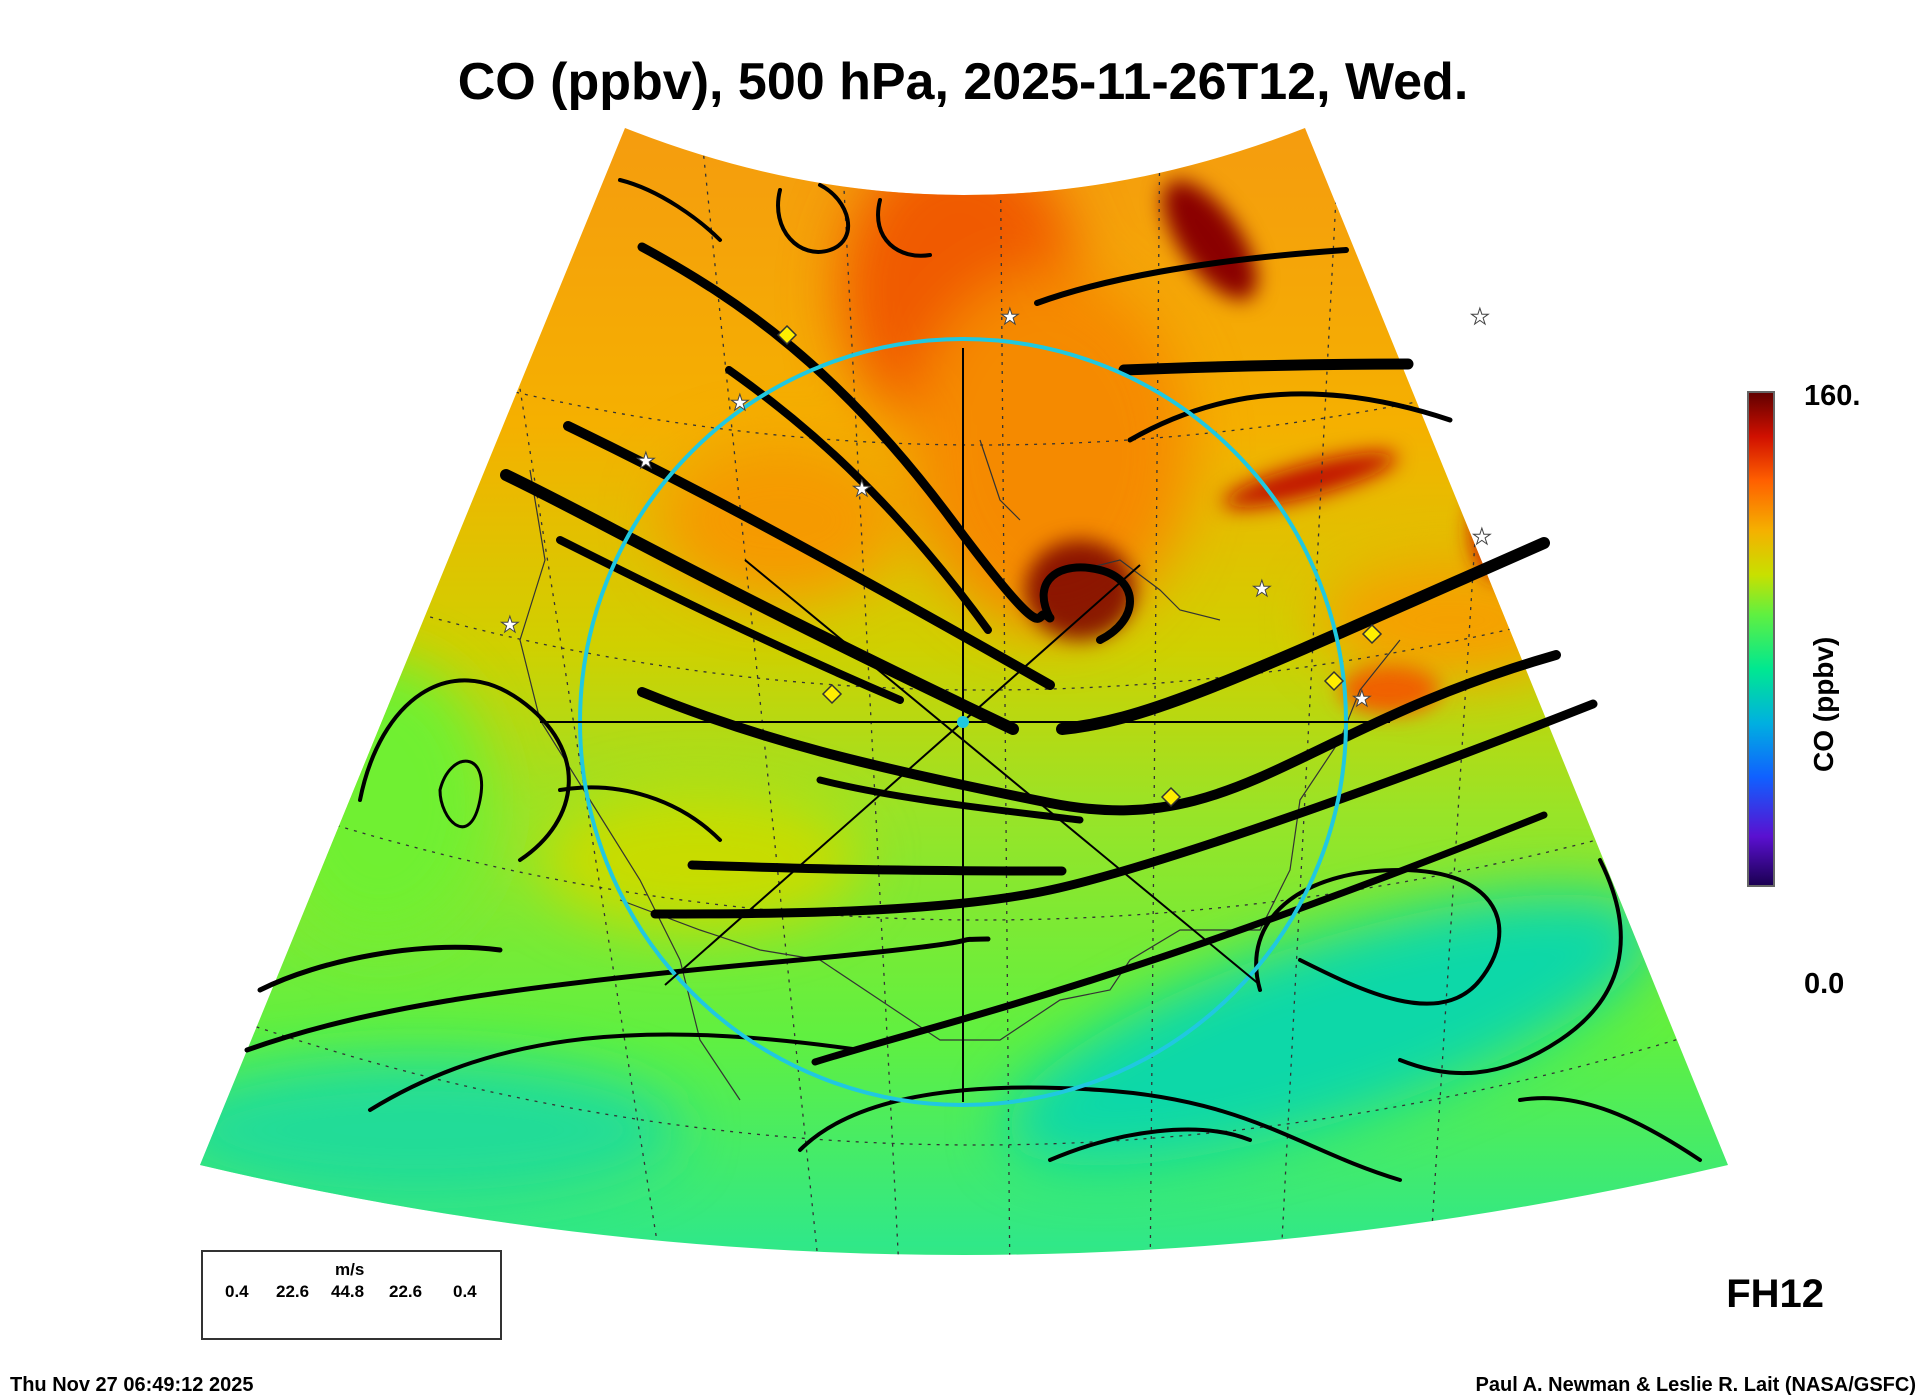 The image size is (1926, 1397). I want to click on generation-timestamp: Thu Nov 27 06:49:12 2025, so click(132, 1385).